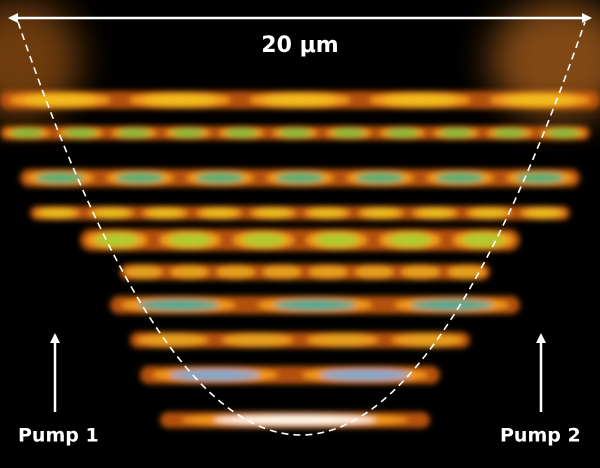 This screenshot has width=600, height=468. Describe the element at coordinates (58, 436) in the screenshot. I see `pump-label: Pump 1` at that location.